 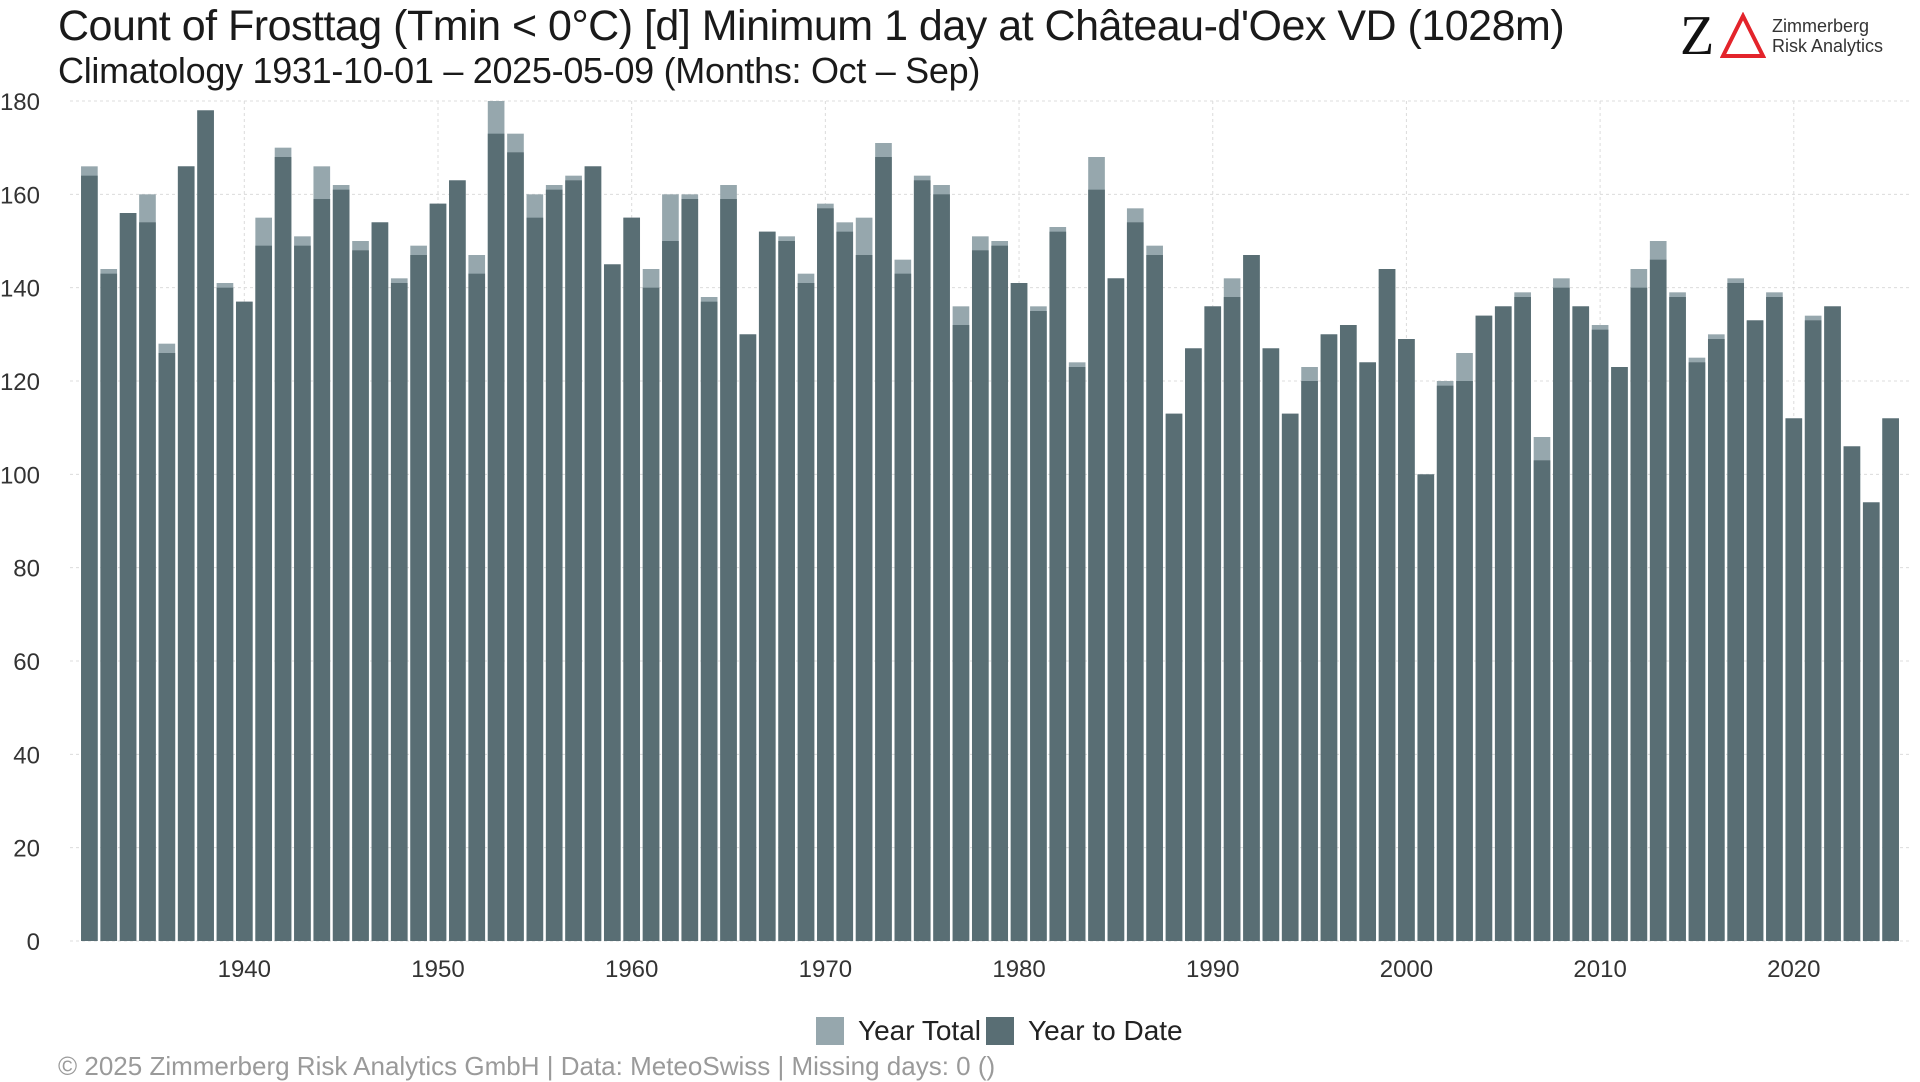 I want to click on x-tick-label: 2020, so click(x=1793, y=969).